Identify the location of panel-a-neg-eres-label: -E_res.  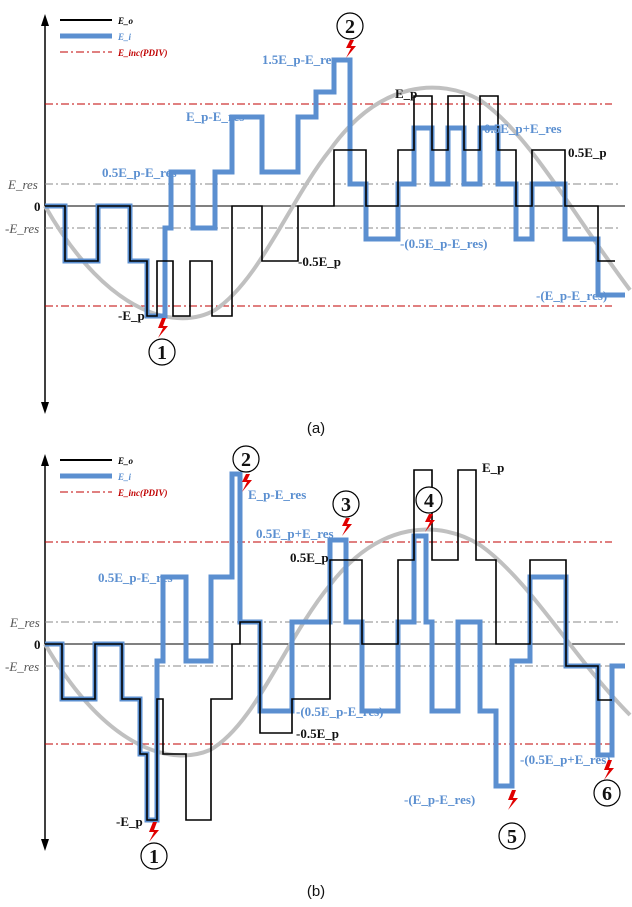
(22, 228).